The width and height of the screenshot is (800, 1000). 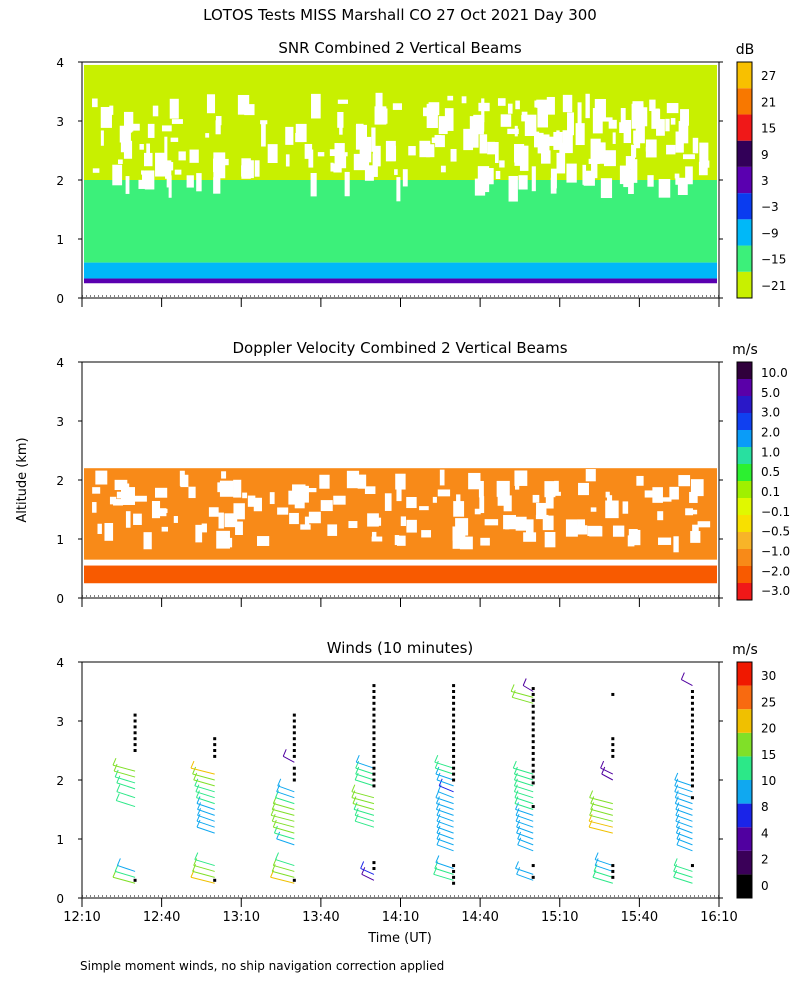 What do you see at coordinates (775, 591) in the screenshot?
I see `colorbar-tick-label: −3.0` at bounding box center [775, 591].